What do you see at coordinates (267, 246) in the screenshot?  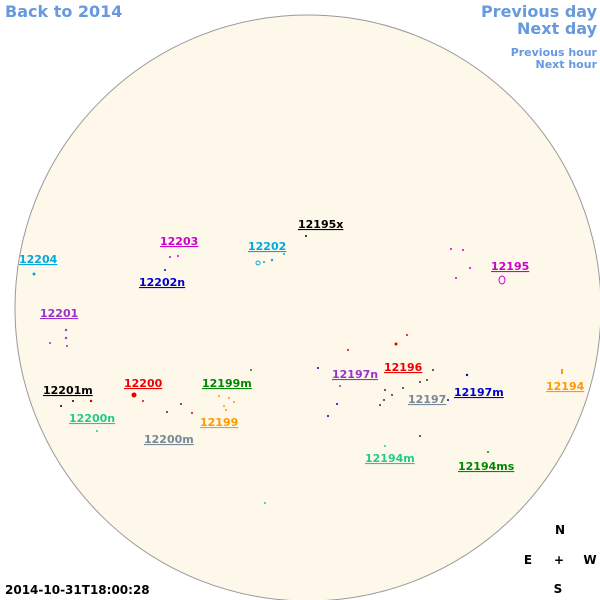 I see `region-label: 12202` at bounding box center [267, 246].